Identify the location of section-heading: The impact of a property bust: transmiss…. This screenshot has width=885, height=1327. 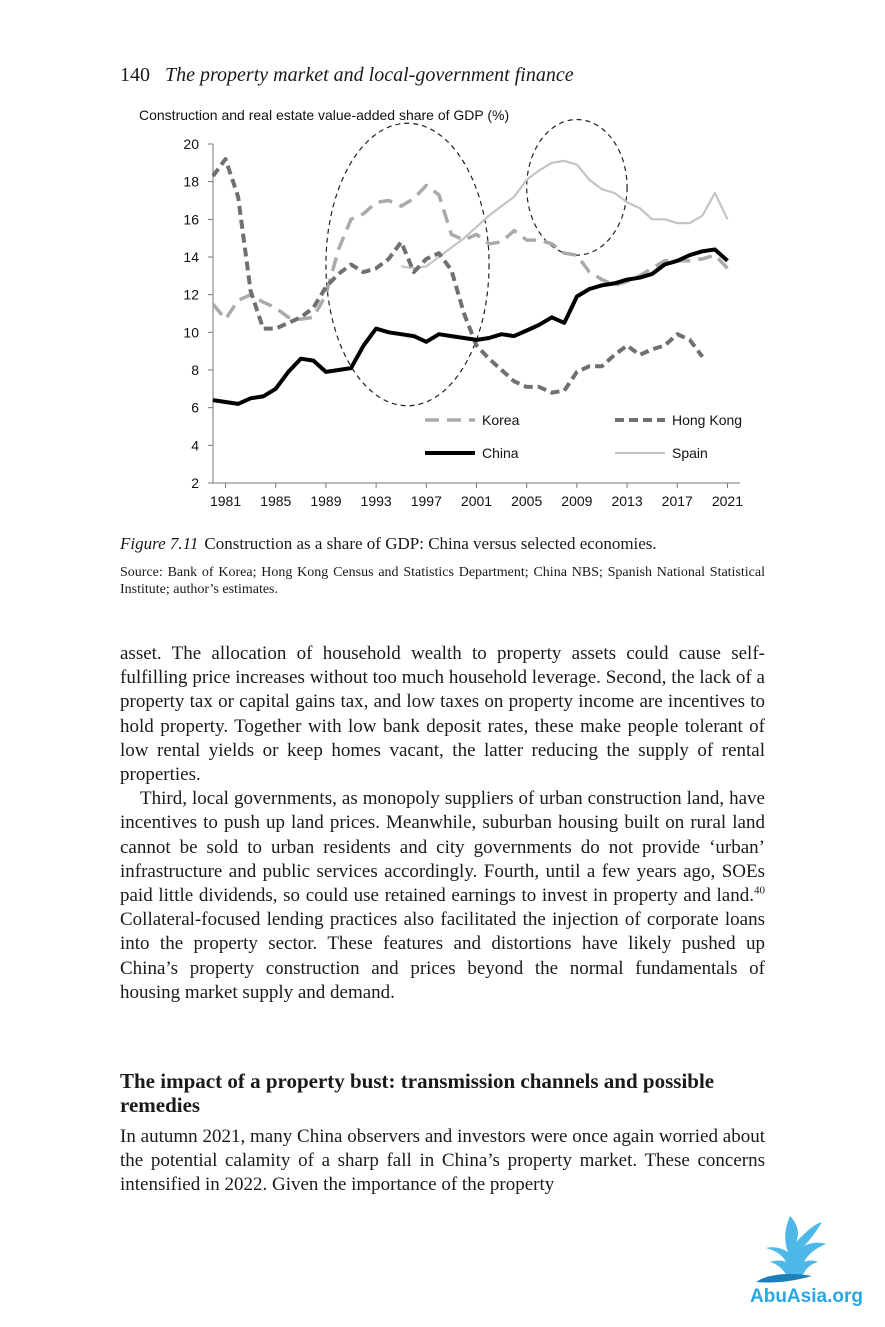
(417, 1093).